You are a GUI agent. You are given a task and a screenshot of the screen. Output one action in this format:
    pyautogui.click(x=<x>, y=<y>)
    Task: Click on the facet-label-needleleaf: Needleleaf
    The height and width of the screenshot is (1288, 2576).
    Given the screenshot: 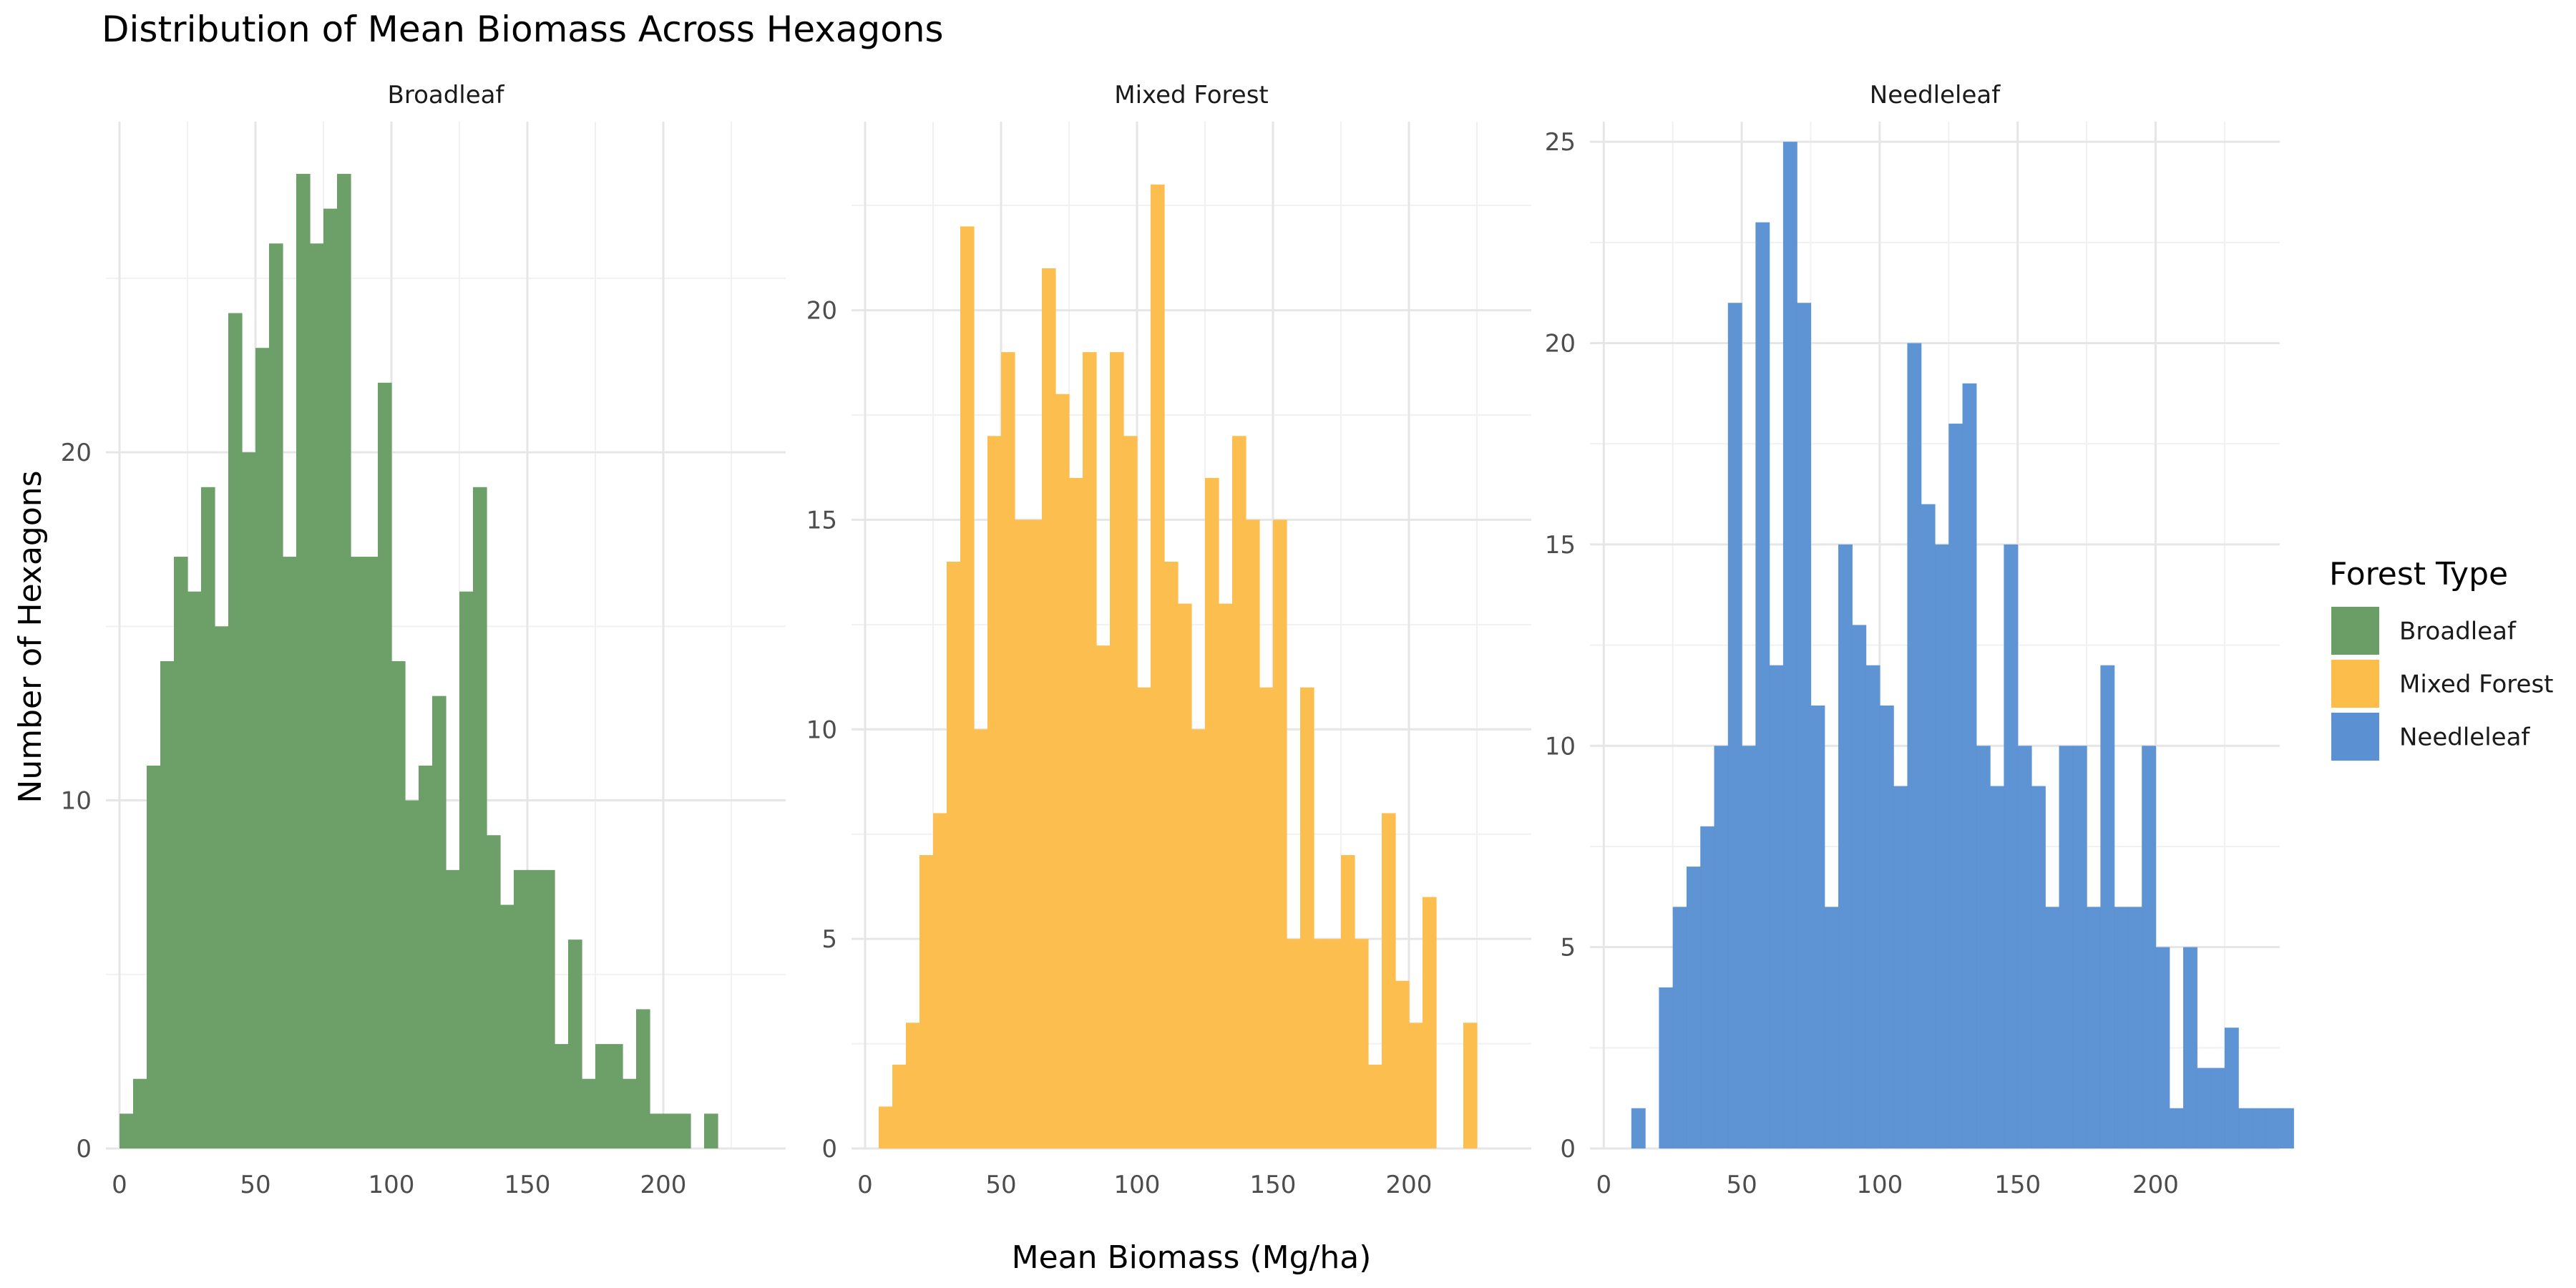 What is the action you would take?
    pyautogui.click(x=1936, y=95)
    